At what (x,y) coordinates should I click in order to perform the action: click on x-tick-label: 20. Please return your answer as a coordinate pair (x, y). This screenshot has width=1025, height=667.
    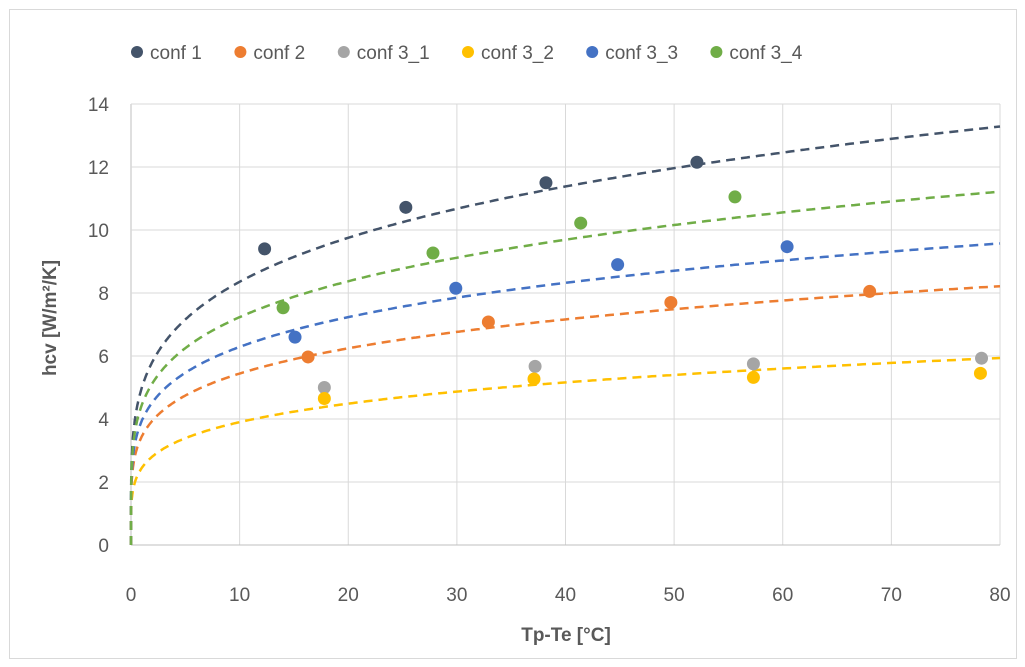
    Looking at the image, I should click on (348, 595).